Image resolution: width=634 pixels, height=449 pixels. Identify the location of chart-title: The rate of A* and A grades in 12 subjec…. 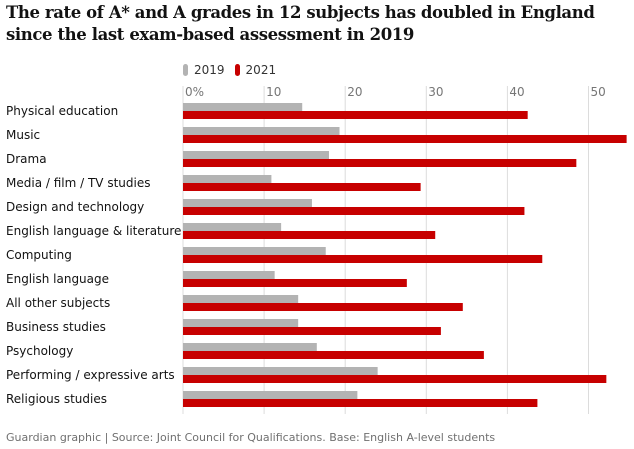
(300, 23).